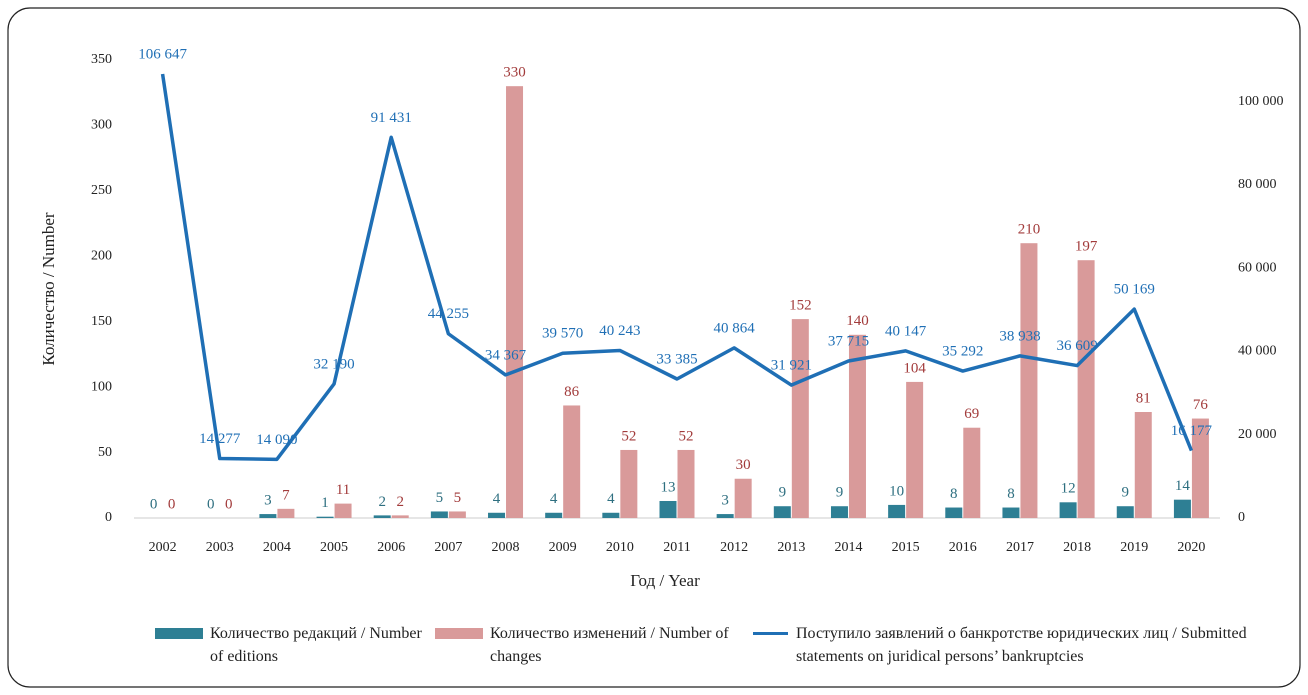  What do you see at coordinates (734, 547) in the screenshot?
I see `x-tick-label: 2012` at bounding box center [734, 547].